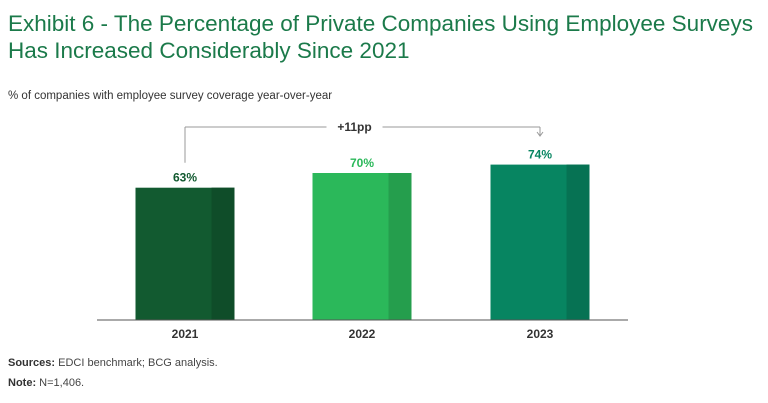 This screenshot has width=768, height=403. I want to click on sources-note: Sources: EDCI benchmark; BCG analysis., so click(113, 363).